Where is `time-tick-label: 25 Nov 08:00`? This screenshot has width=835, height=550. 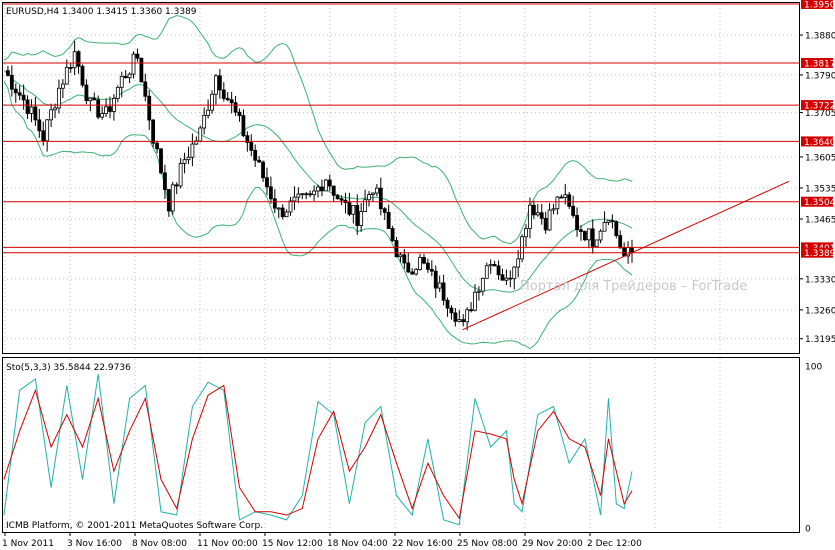
time-tick-label: 25 Nov 08:00 is located at coordinates (487, 544).